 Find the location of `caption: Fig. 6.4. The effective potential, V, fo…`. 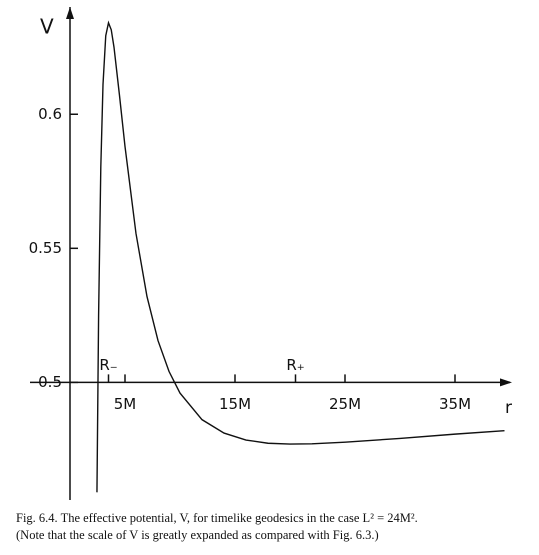

caption: Fig. 6.4. The effective potential, V, fo… is located at coordinates (217, 518).